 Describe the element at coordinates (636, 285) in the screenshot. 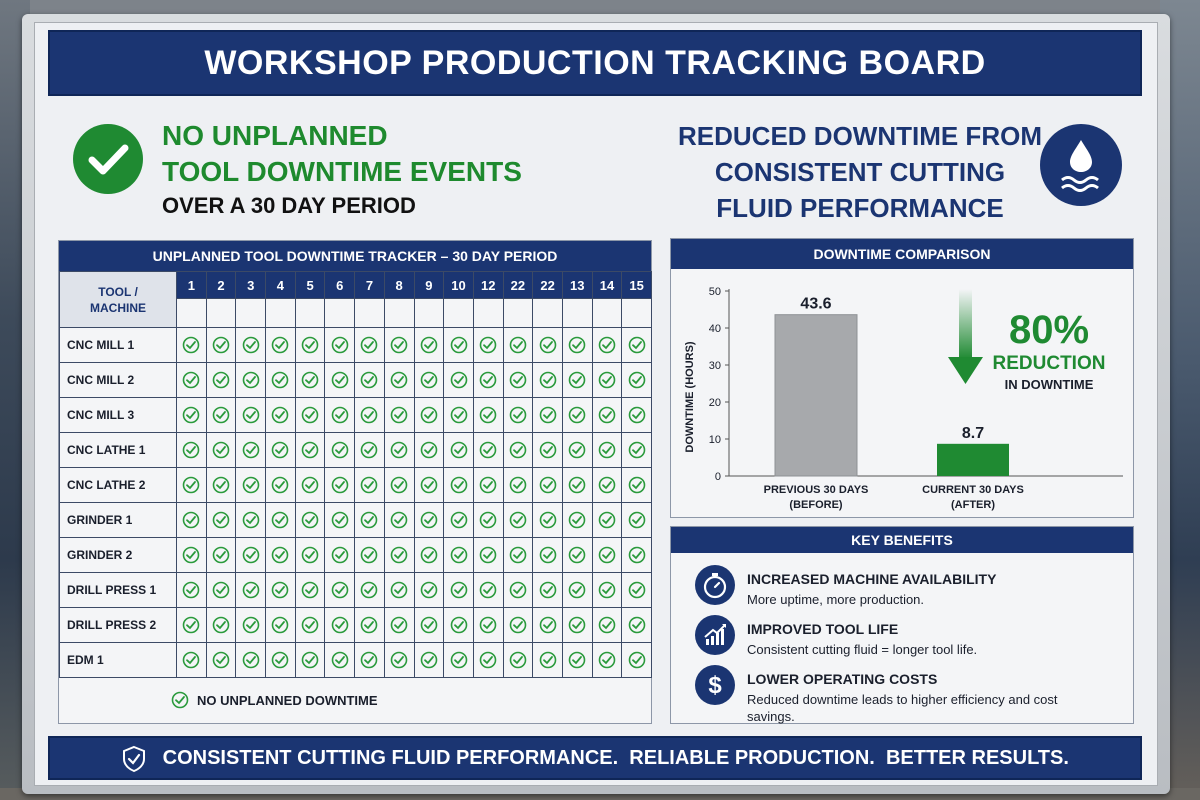

I see `day-header: 15` at that location.